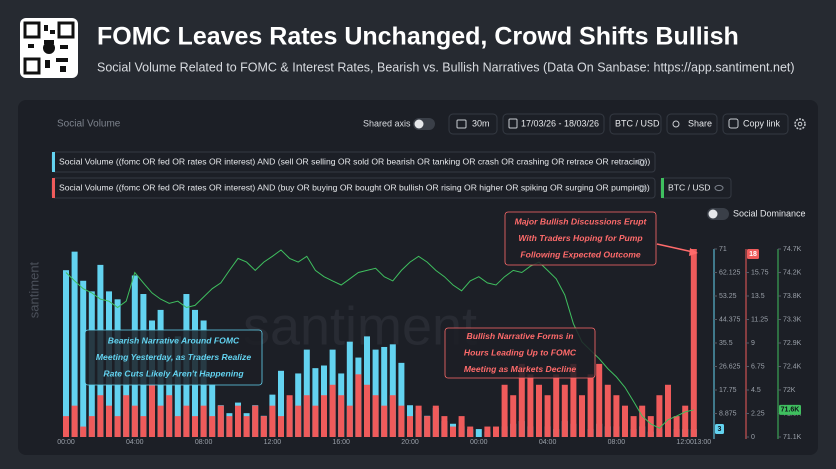 This screenshot has height=469, width=836. I want to click on annotation-text: Meeting Yesterday, as Traders Realize, so click(173, 357).